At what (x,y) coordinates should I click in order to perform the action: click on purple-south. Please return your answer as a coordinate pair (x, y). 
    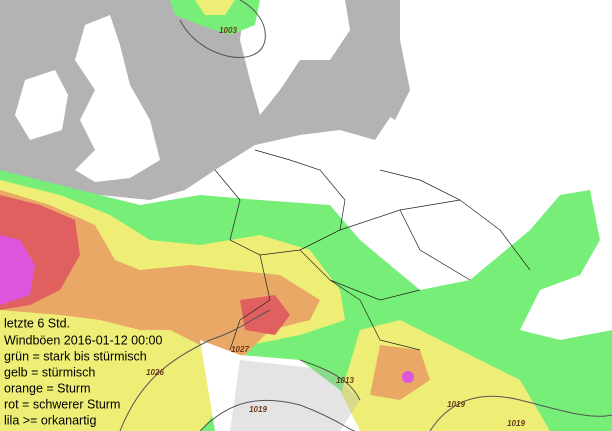
    Looking at the image, I should click on (408, 377).